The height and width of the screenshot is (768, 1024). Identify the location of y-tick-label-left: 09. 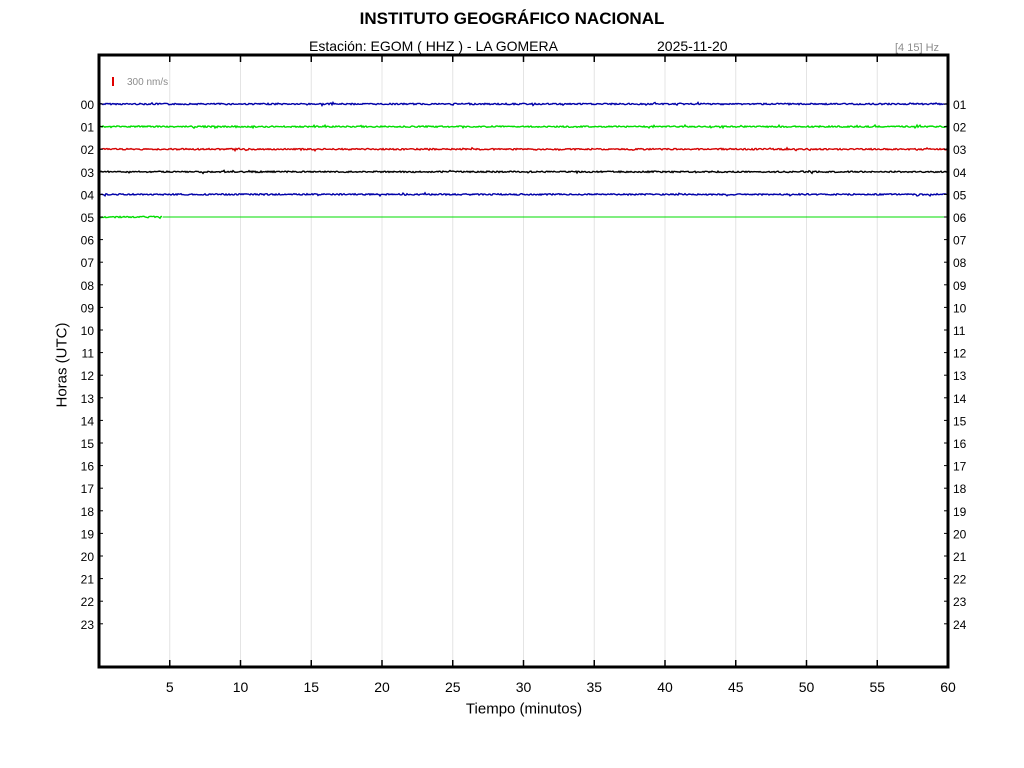
(88, 308).